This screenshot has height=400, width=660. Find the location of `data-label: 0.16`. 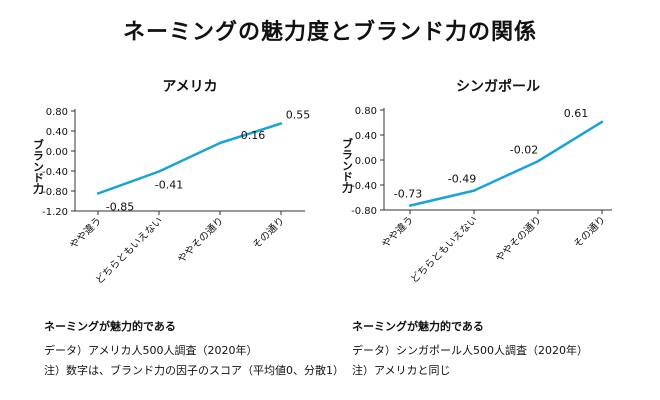

data-label: 0.16 is located at coordinates (253, 135).